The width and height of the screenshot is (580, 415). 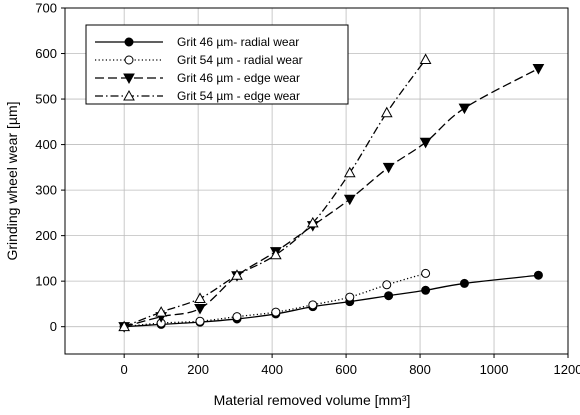 What do you see at coordinates (46, 281) in the screenshot?
I see `y-tick-label: 100` at bounding box center [46, 281].